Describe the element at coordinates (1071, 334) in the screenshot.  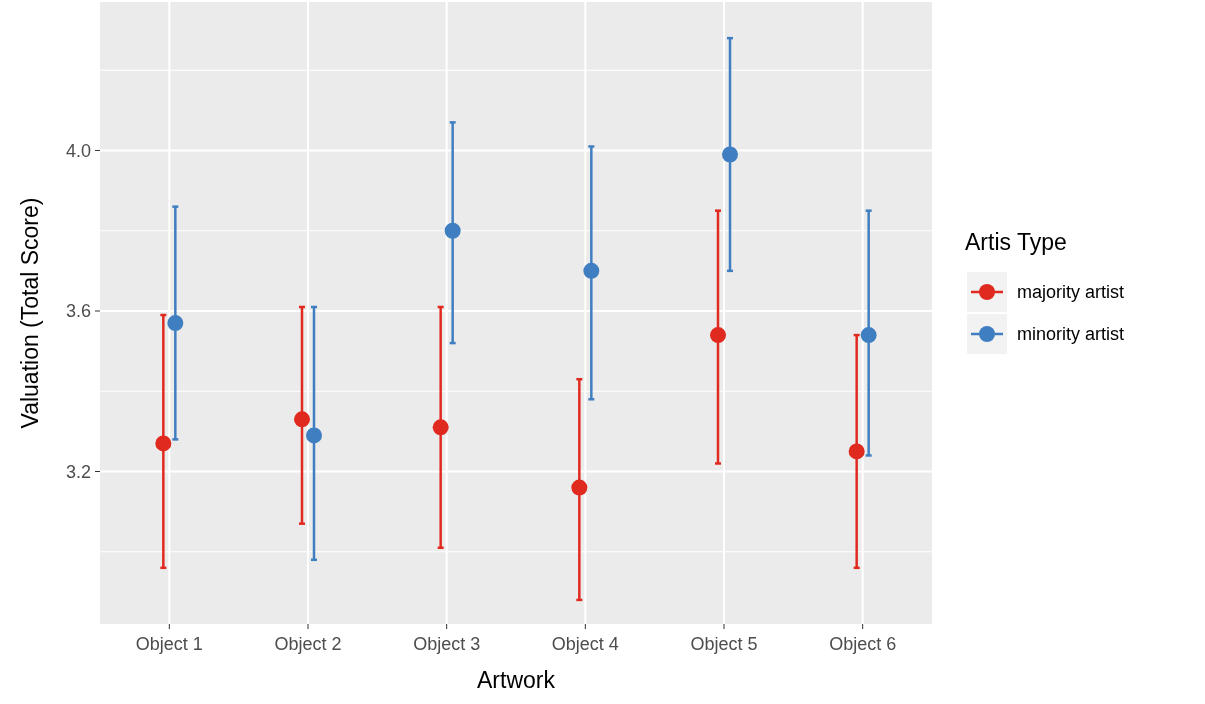
I see `legend-label: minority artist` at that location.